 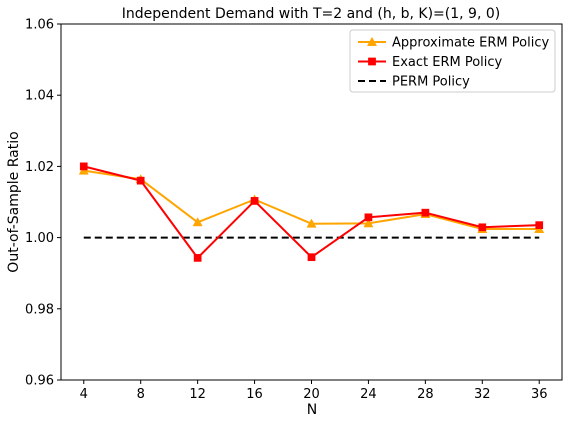 I want to click on legend-item: Approximate ERM Policy, so click(x=453, y=43).